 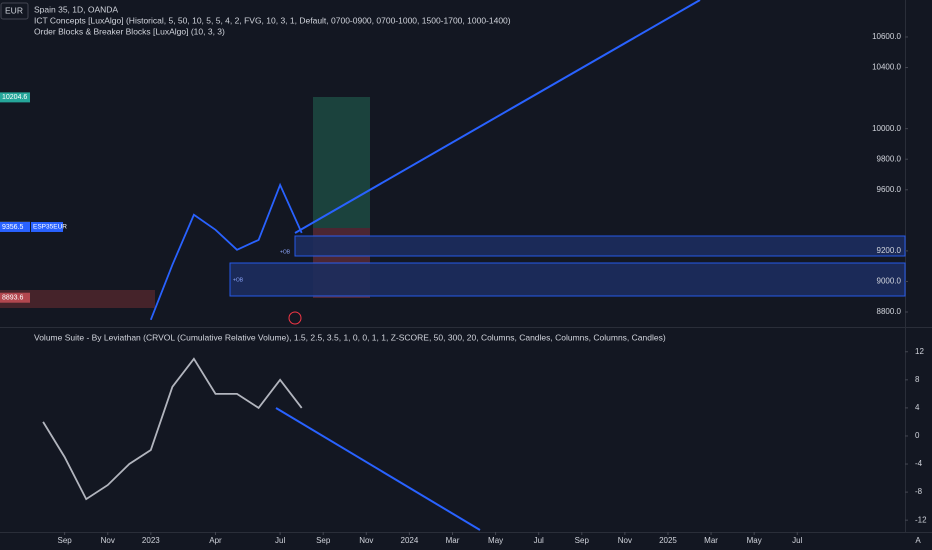 What do you see at coordinates (50, 227) in the screenshot?
I see `ticker-tag-label: ESP35EUR` at bounding box center [50, 227].